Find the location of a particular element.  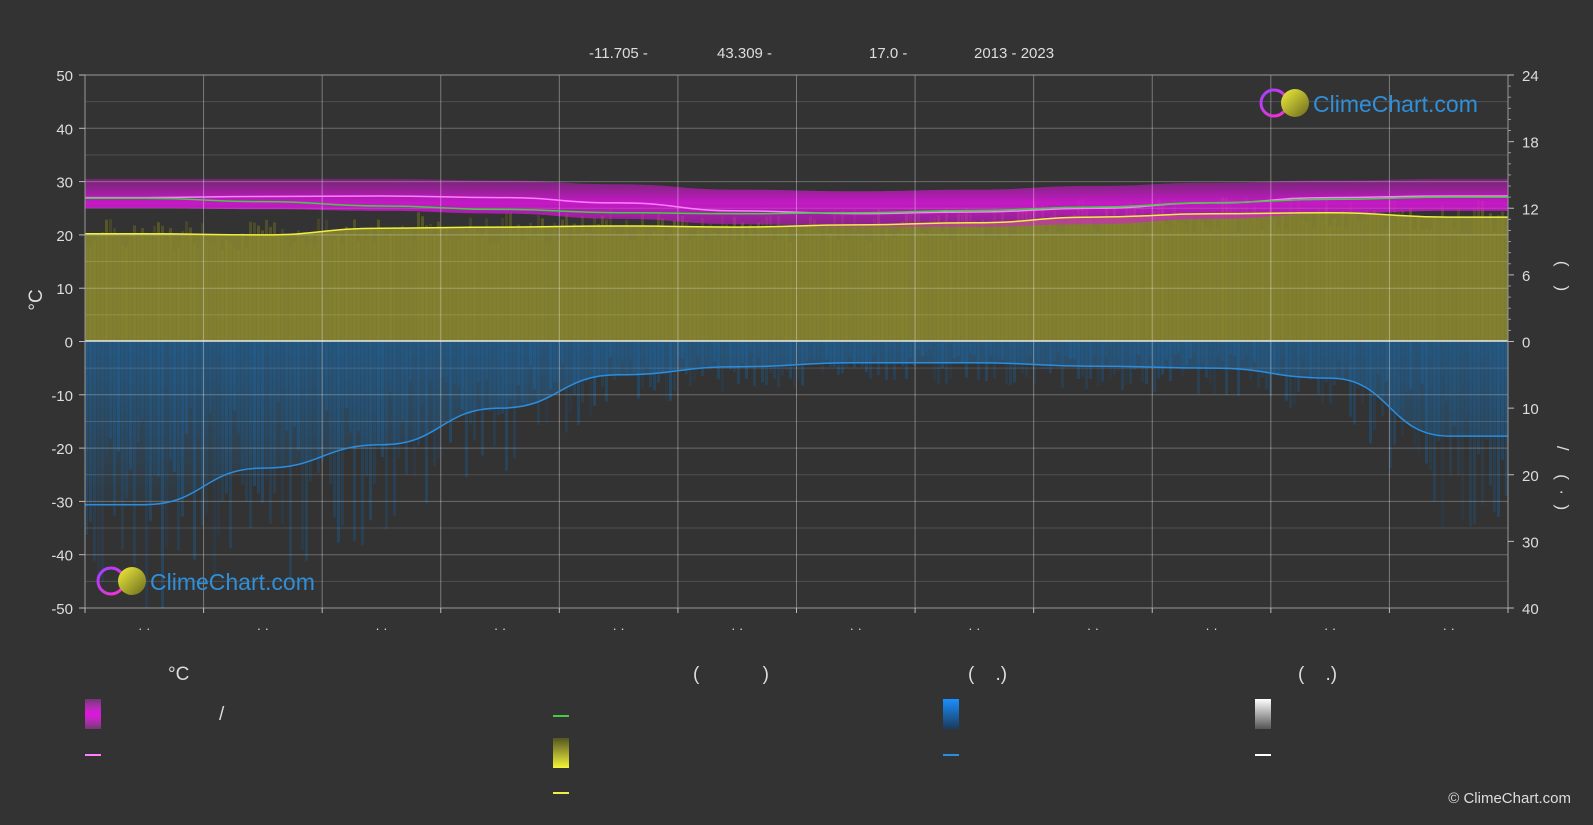

right-tick-label-mm: 20 is located at coordinates (1530, 476).